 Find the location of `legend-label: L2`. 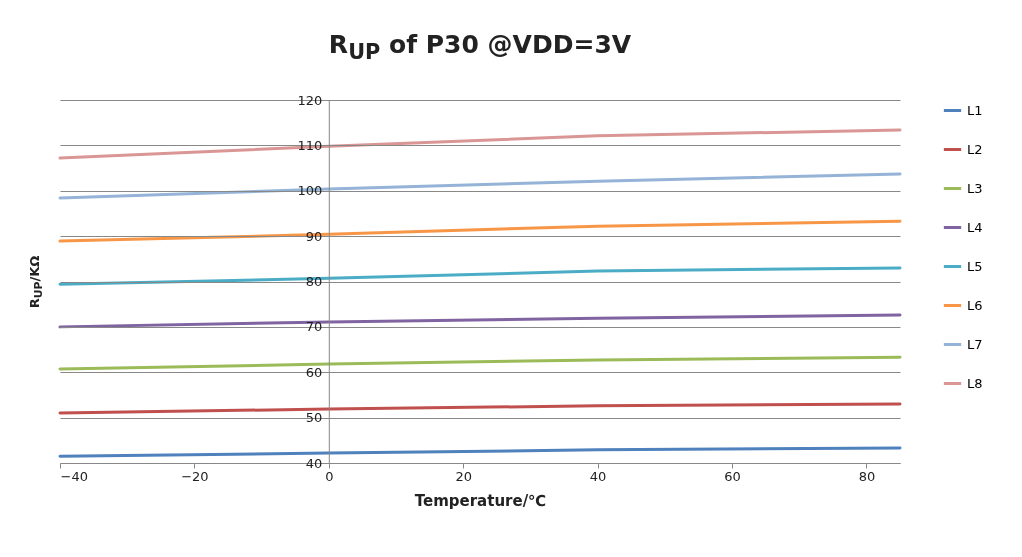

legend-label: L2 is located at coordinates (975, 149).